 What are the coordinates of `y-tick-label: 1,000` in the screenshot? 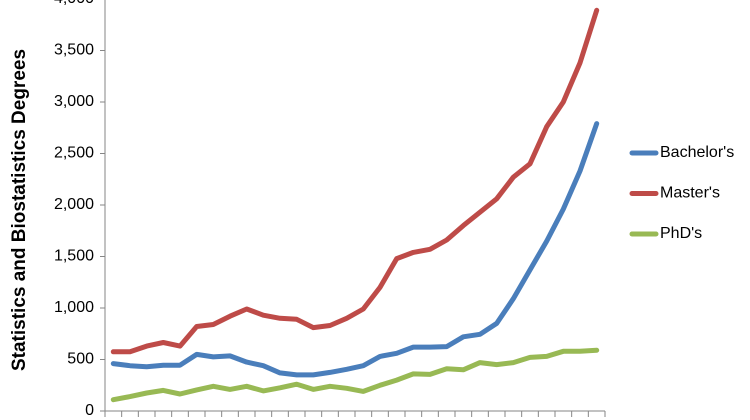 It's located at (74, 307).